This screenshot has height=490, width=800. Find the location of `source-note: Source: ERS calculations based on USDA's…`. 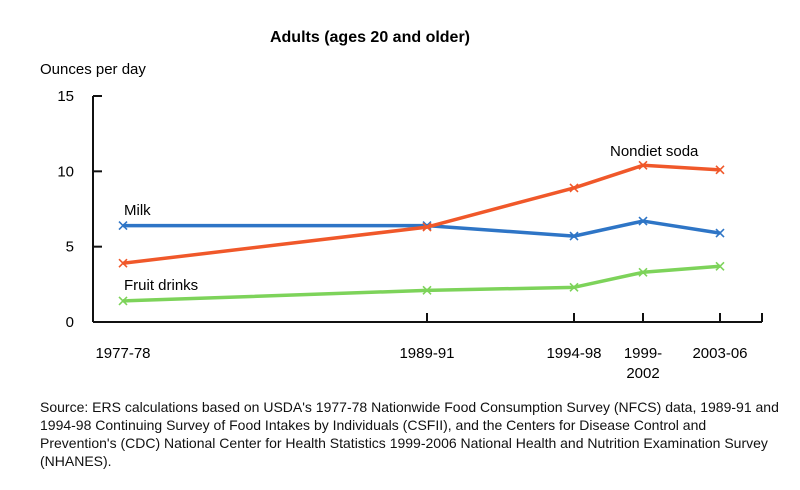

source-note: Source: ERS calculations based on USDA's… is located at coordinates (409, 434).